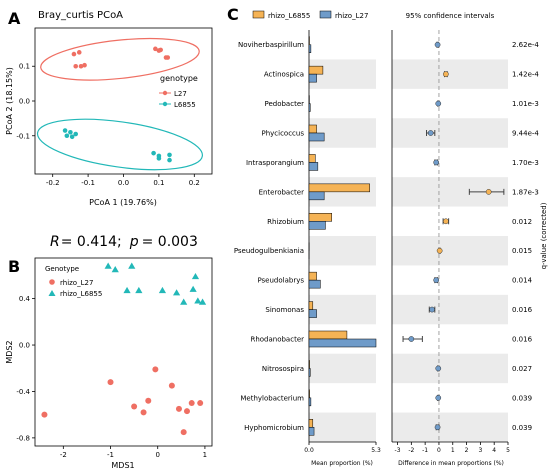 This screenshot has width=550, height=472. I want to click on panel-b-xtick-label: 1, so click(205, 455).